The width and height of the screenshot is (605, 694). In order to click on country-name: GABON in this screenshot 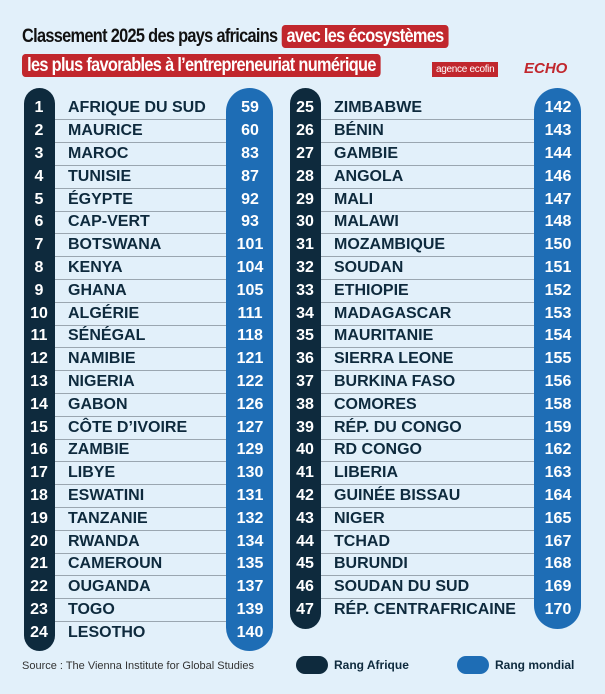, I will do `click(98, 404)`.